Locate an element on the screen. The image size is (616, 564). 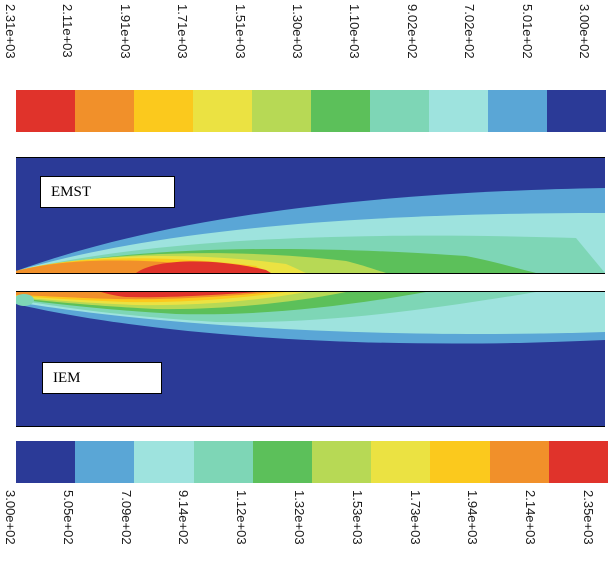
iem-contour is located at coordinates (310, 318).